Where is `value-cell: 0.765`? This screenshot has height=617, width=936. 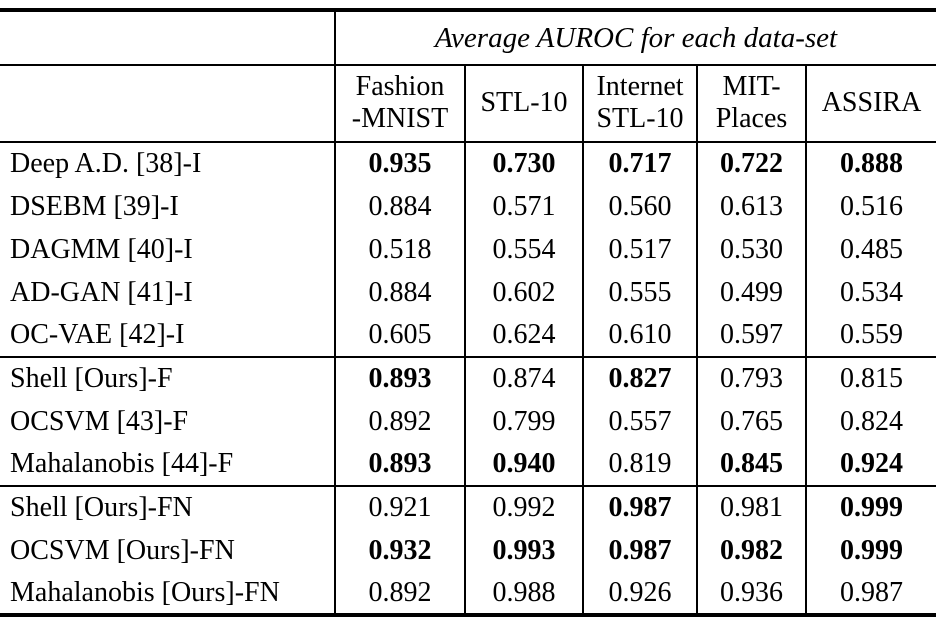
value-cell: 0.765 is located at coordinates (751, 421).